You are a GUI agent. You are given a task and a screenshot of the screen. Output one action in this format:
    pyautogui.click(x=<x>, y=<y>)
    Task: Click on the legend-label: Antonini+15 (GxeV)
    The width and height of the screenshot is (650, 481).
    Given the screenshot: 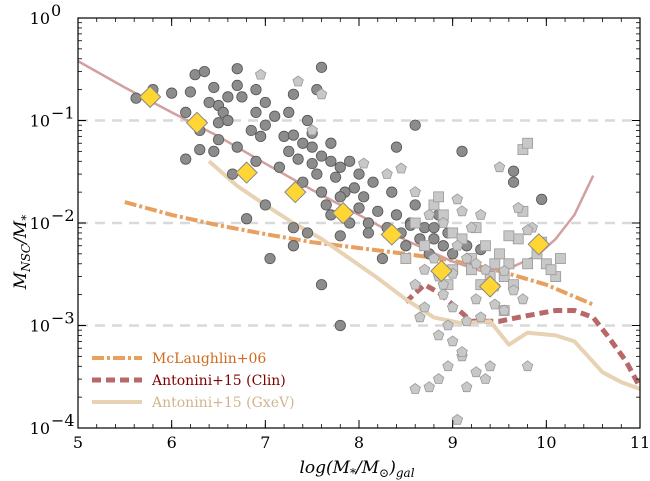 What is the action you would take?
    pyautogui.click(x=223, y=403)
    